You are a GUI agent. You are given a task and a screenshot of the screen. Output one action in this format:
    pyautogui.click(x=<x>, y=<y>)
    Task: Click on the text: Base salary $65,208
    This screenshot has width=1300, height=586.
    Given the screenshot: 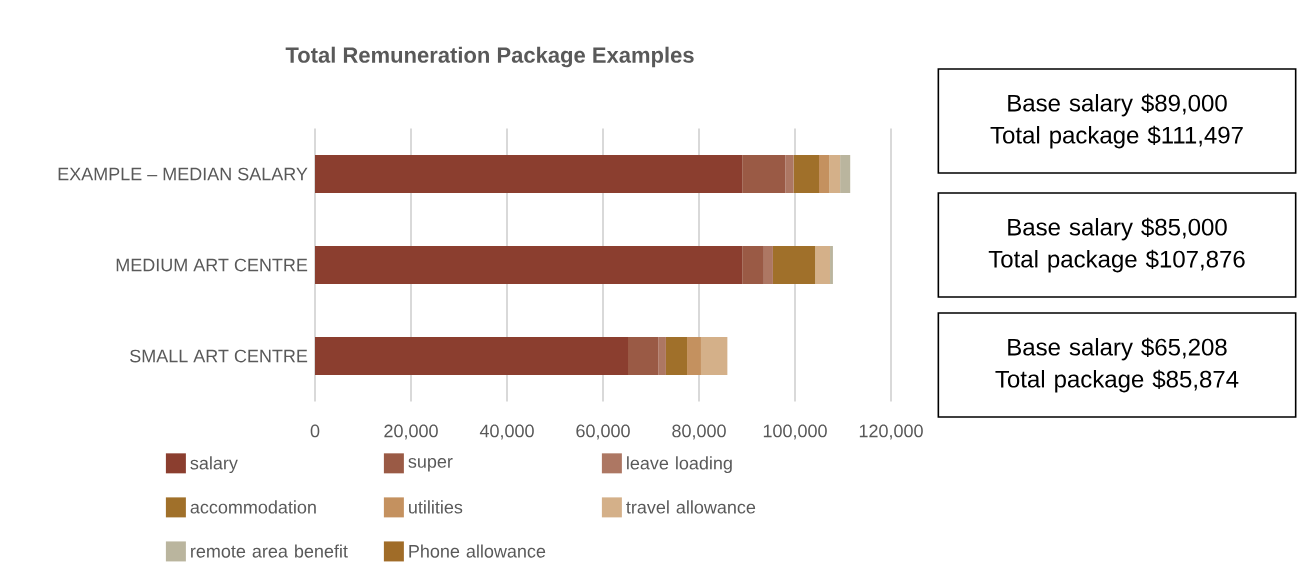 What is the action you would take?
    pyautogui.click(x=1117, y=349)
    